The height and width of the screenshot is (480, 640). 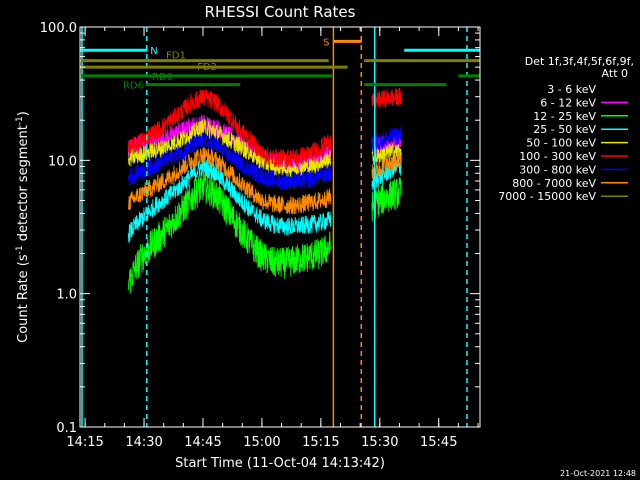 I want to click on x-axis-label: Start Time (11-Oct-04 14:13:42), so click(x=280, y=463).